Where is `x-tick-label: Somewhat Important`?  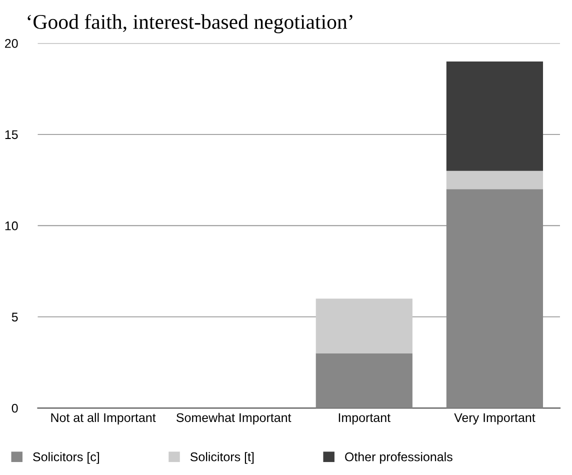 x-tick-label: Somewhat Important is located at coordinates (234, 418).